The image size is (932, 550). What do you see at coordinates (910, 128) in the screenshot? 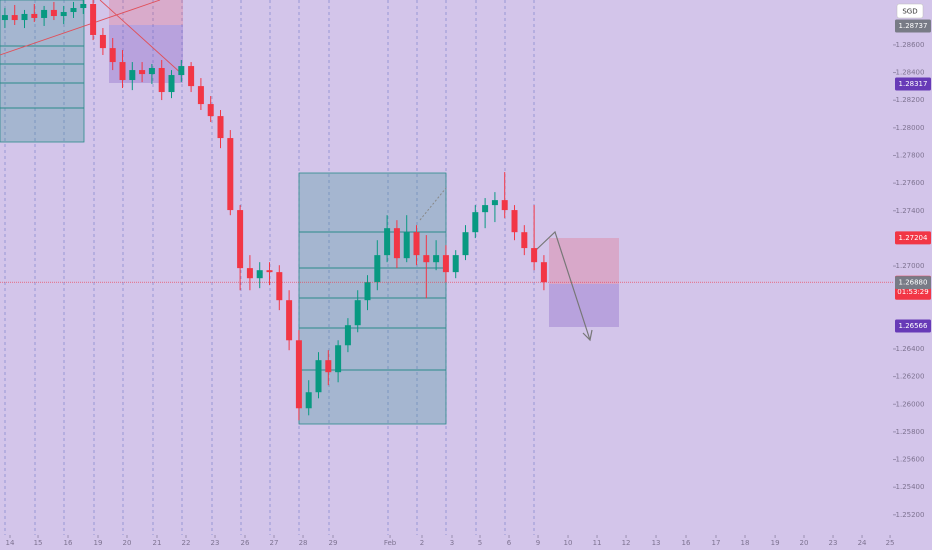
I see `y-tick-label: 1.28000` at bounding box center [910, 128].